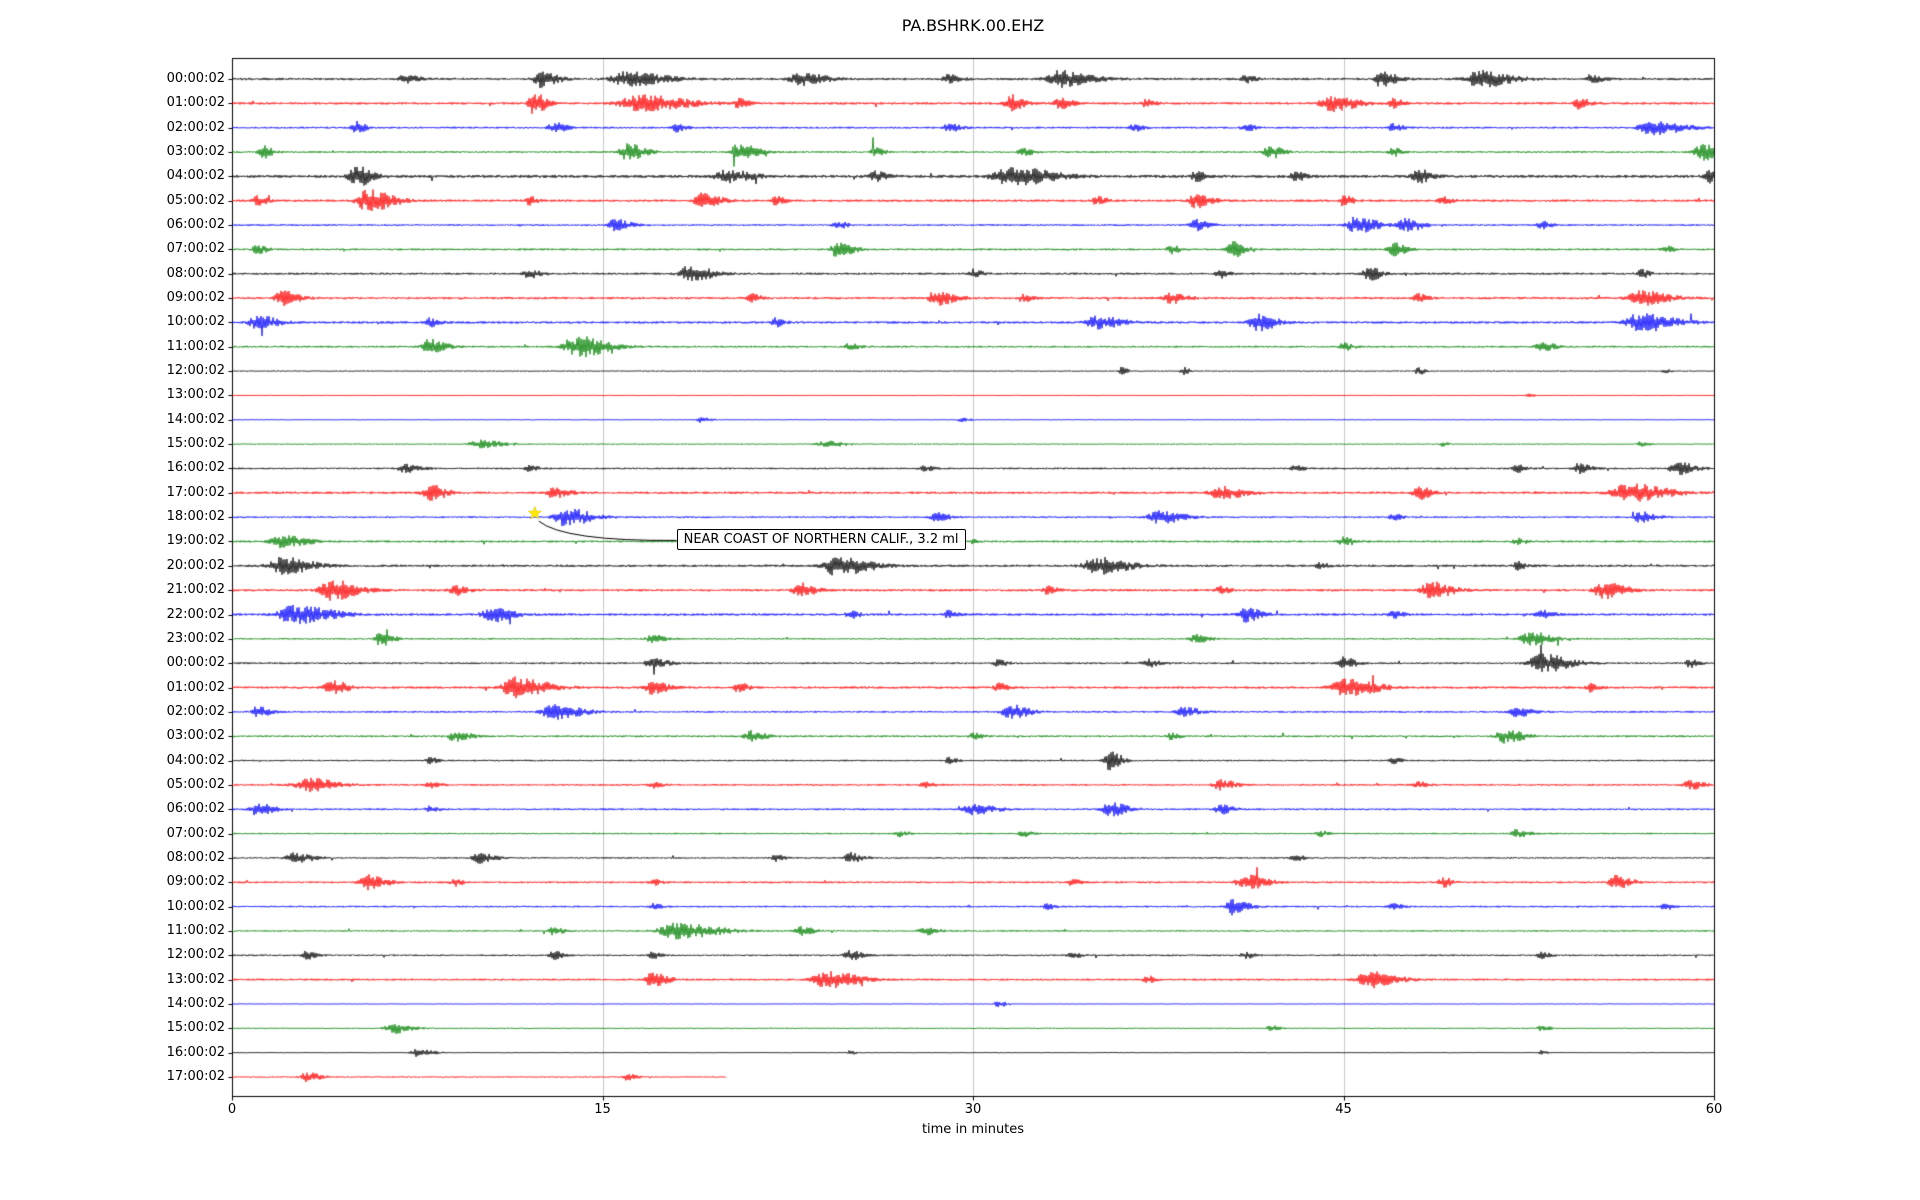 The image size is (1920, 1200). Describe the element at coordinates (973, 1129) in the screenshot. I see `x-axis-title: time in minutes` at that location.